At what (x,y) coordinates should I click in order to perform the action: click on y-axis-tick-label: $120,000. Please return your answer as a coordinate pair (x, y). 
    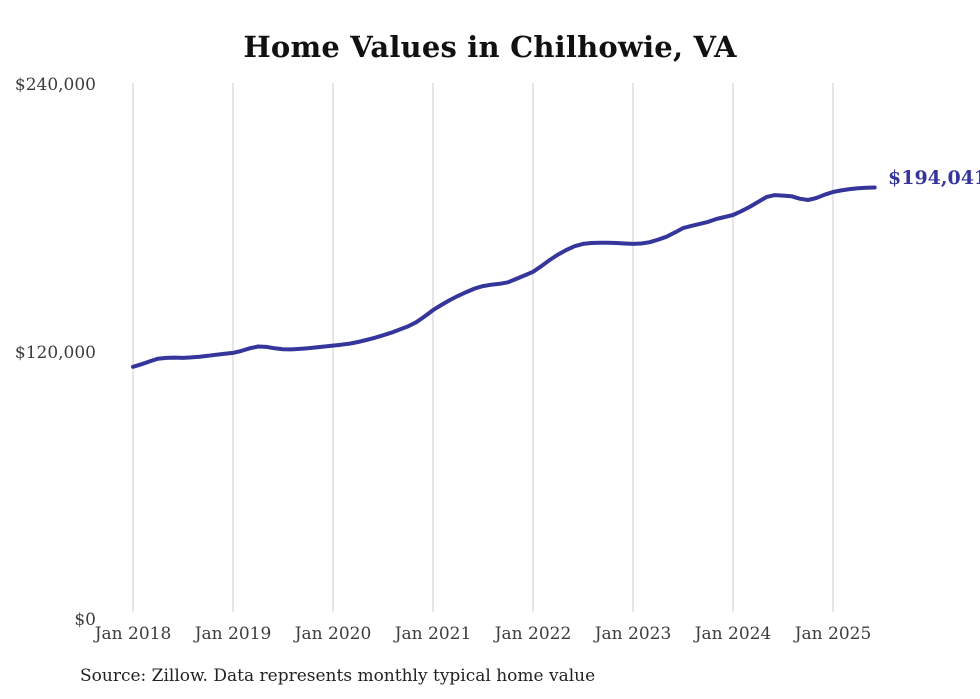
    Looking at the image, I should click on (55, 352).